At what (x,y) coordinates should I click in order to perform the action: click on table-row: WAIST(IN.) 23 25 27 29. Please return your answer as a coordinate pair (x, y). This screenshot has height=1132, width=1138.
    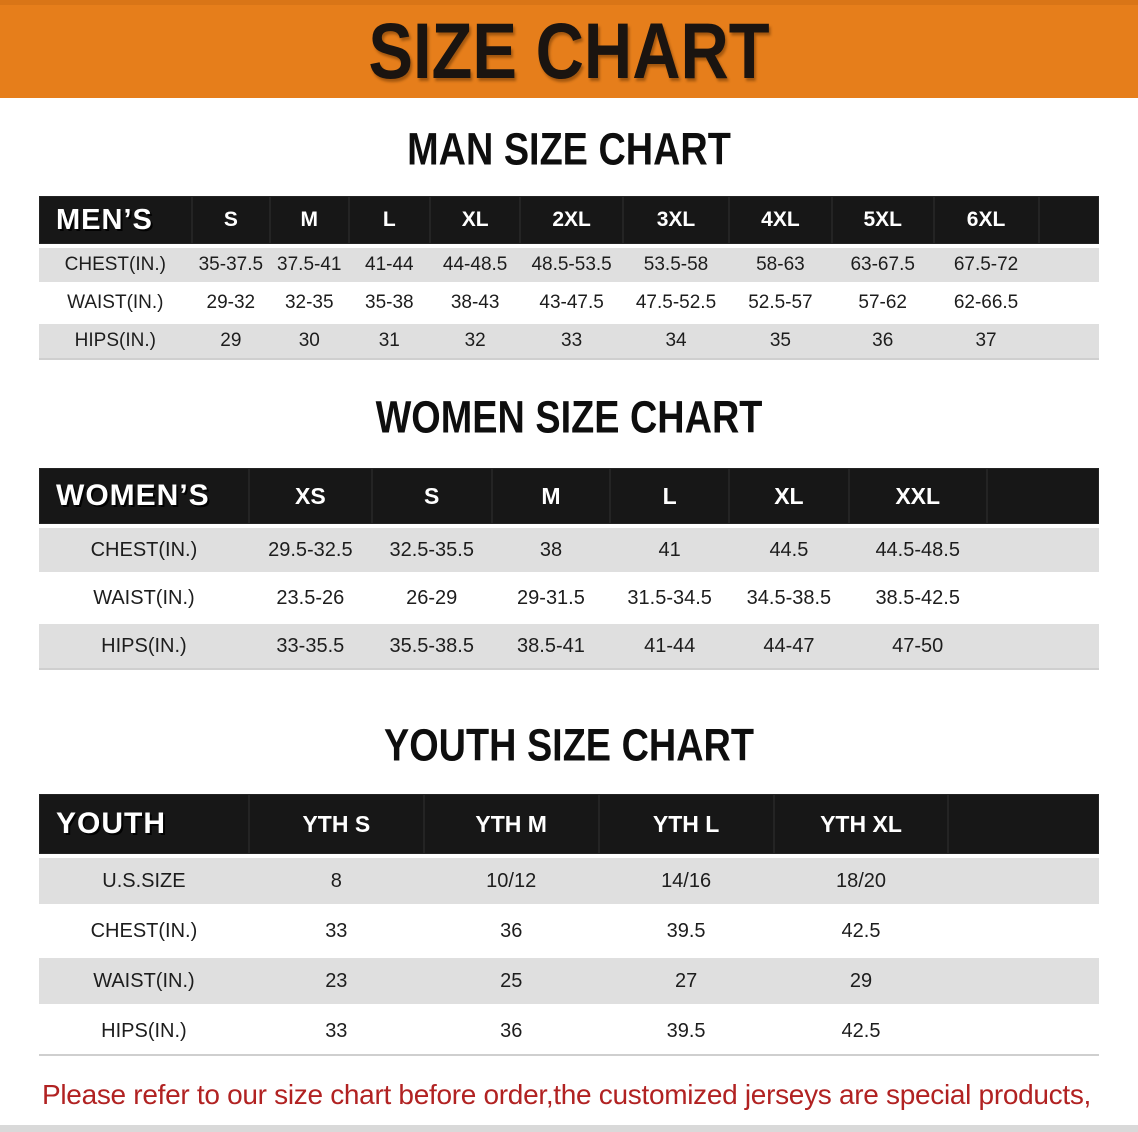
    Looking at the image, I should click on (569, 980).